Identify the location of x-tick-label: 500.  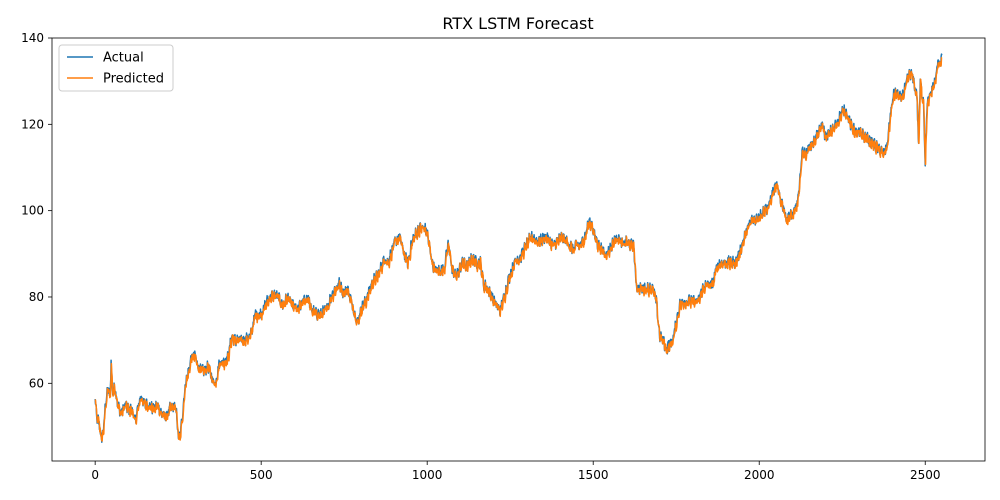
(261, 475).